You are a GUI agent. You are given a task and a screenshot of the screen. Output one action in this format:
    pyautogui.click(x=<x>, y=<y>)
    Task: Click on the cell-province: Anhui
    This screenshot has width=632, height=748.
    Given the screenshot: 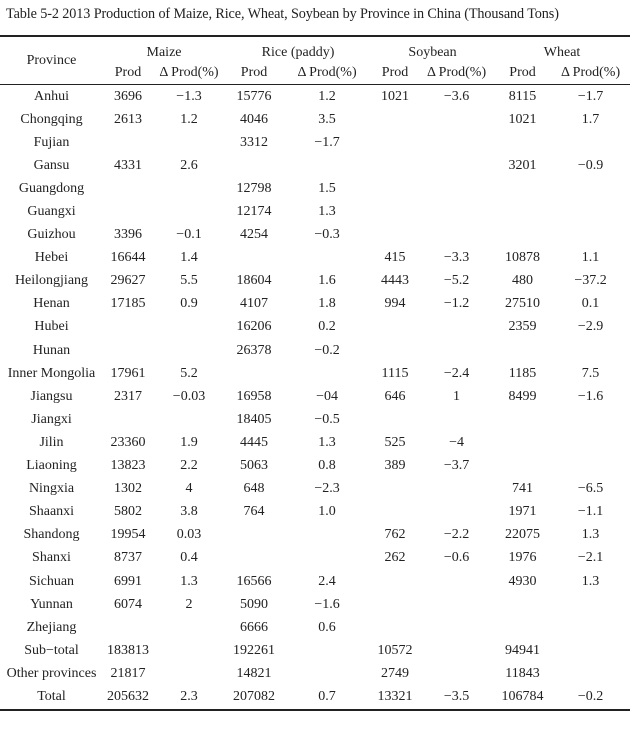 What is the action you would take?
    pyautogui.click(x=51, y=96)
    